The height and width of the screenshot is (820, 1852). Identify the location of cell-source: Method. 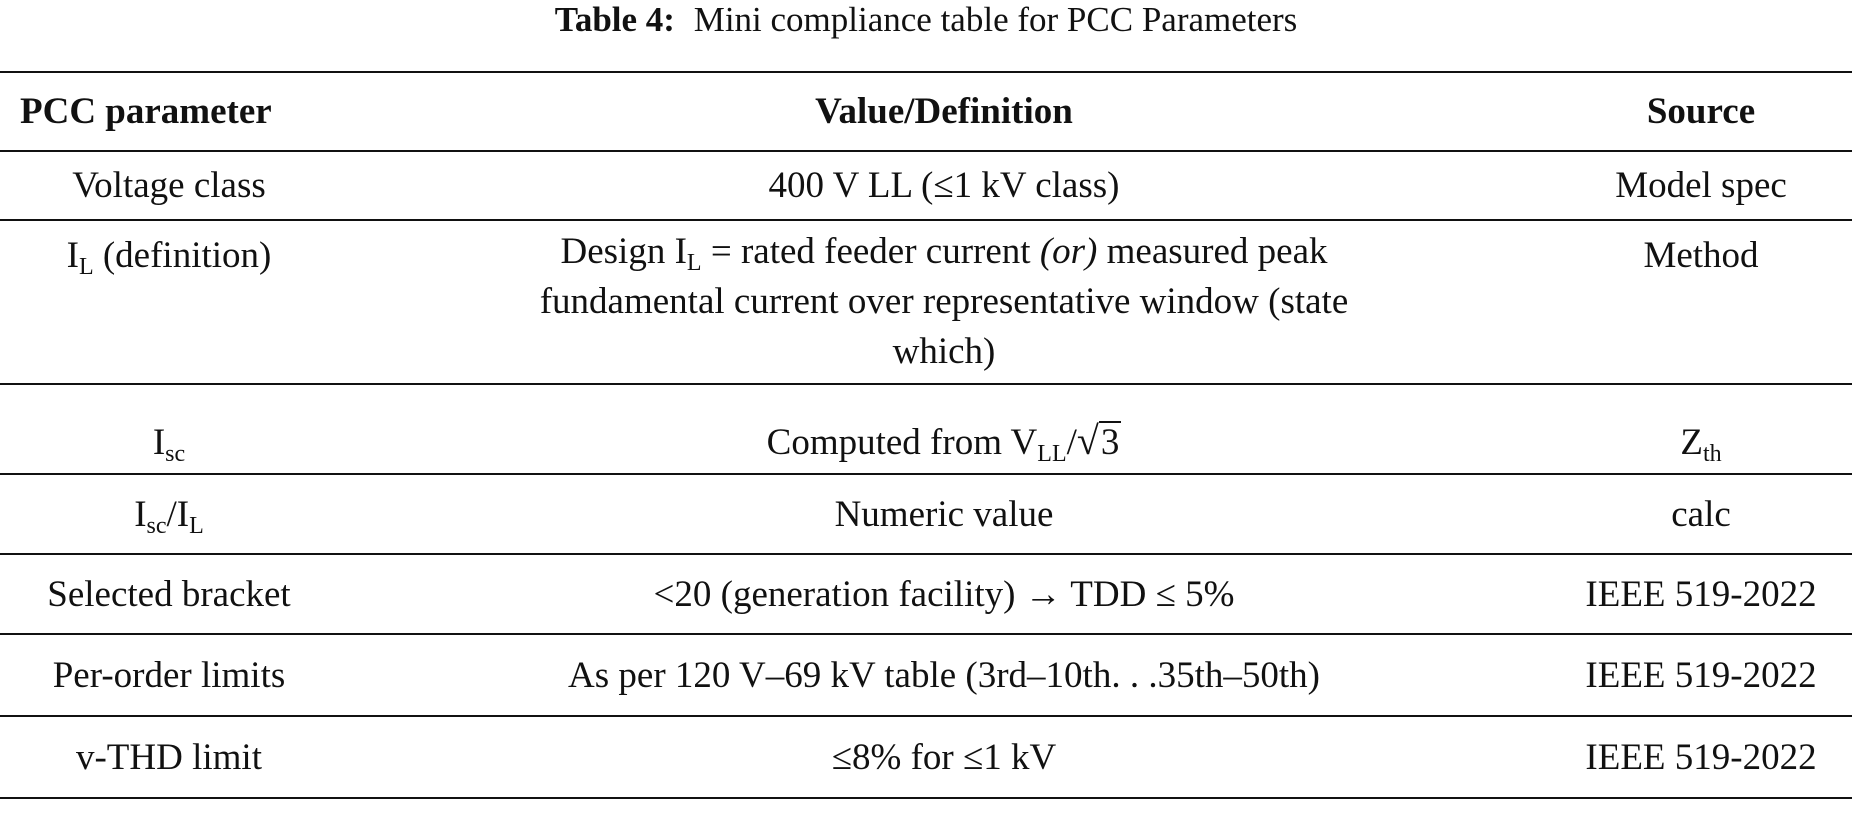
(1701, 255).